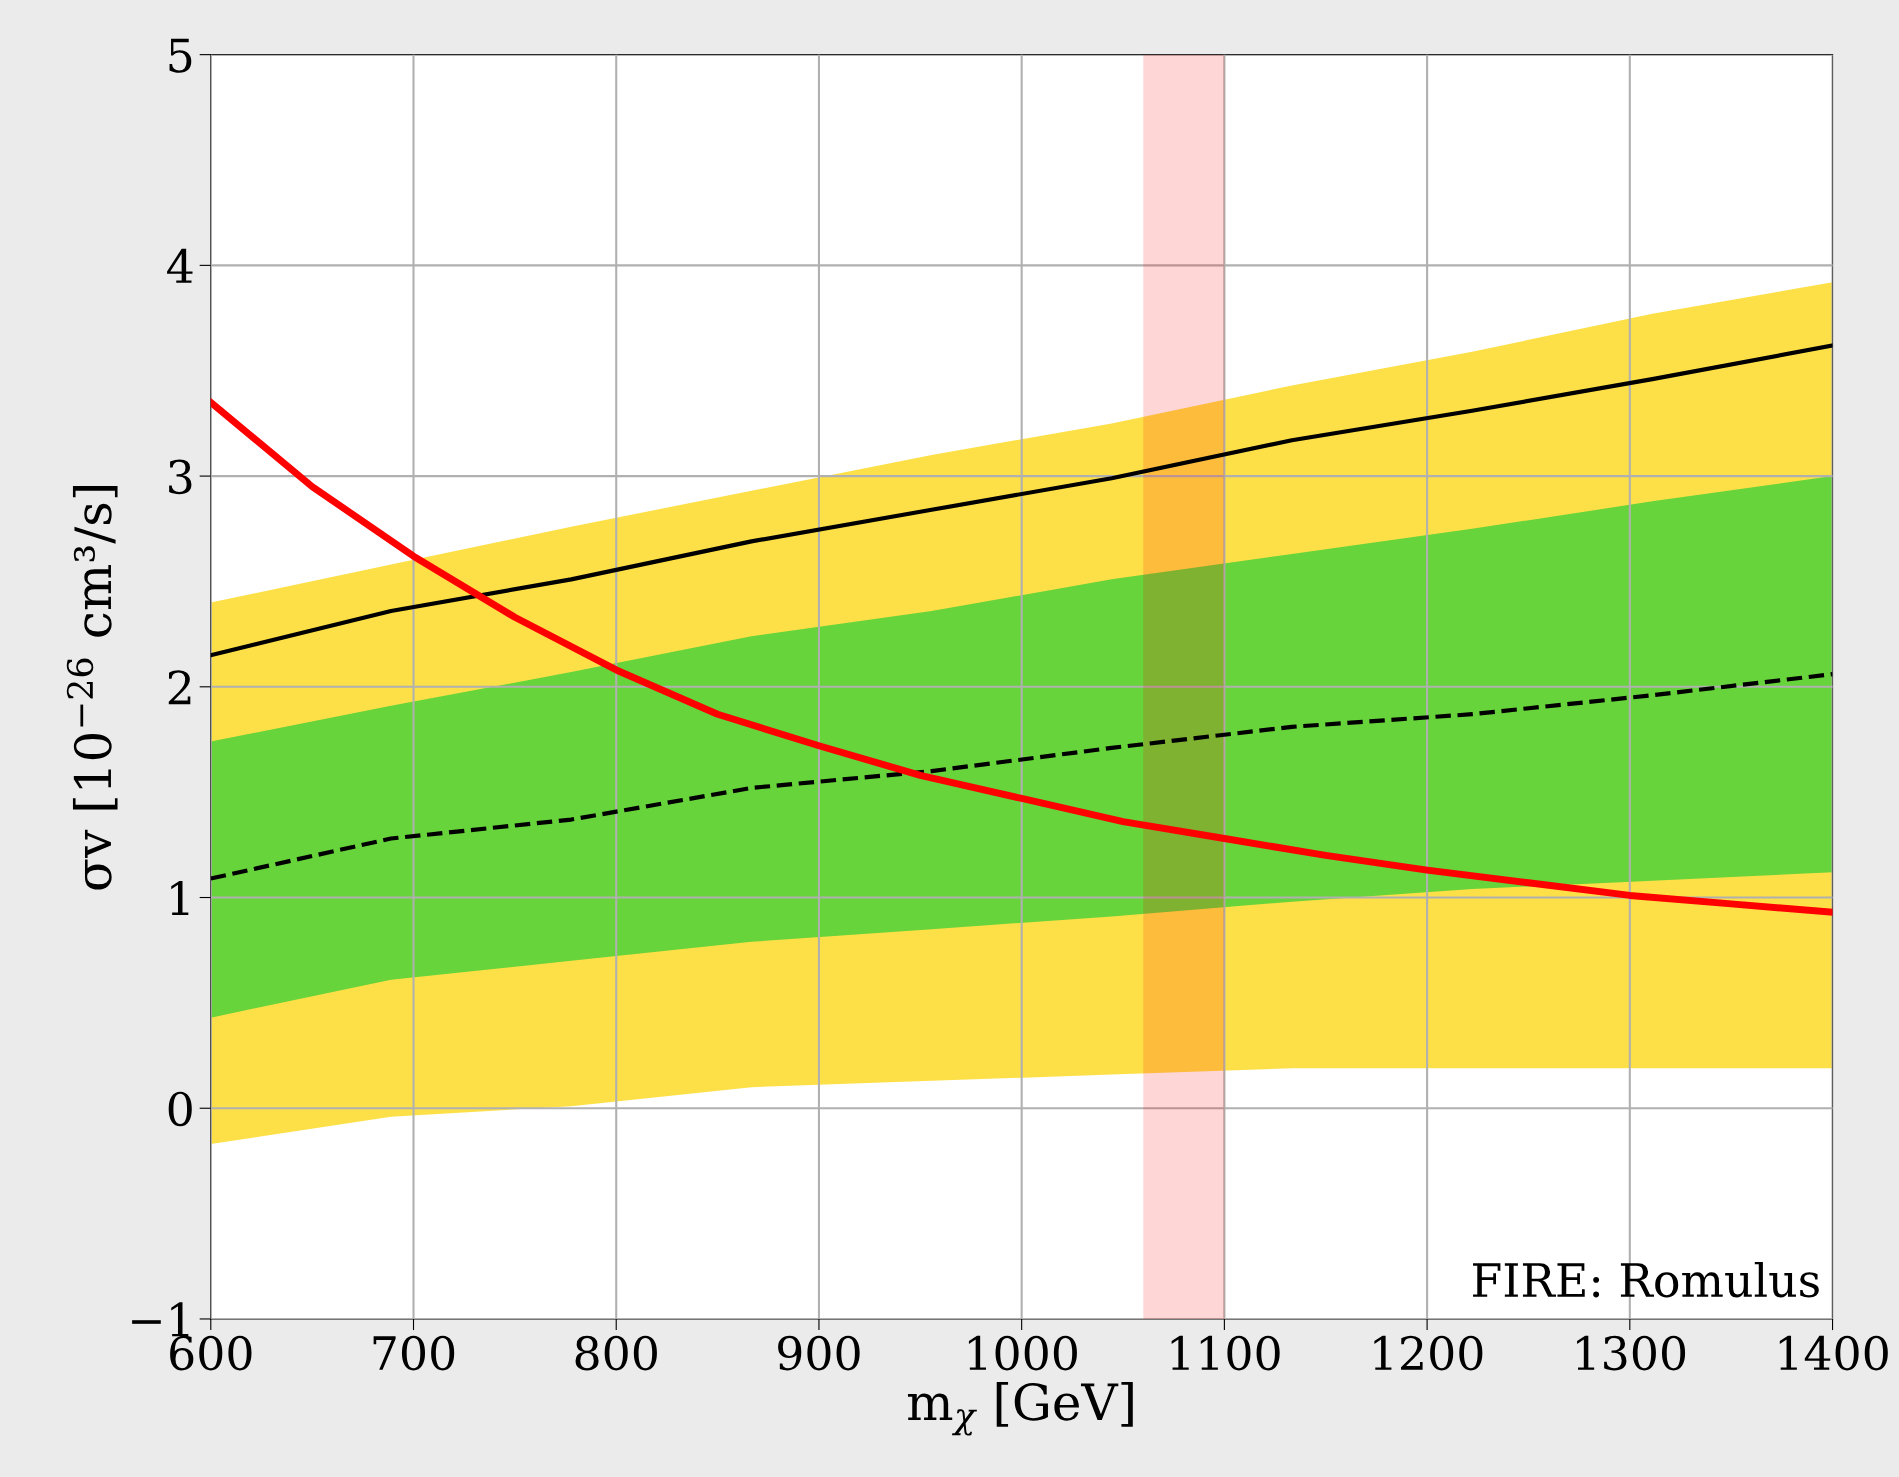 This screenshot has width=1899, height=1477. What do you see at coordinates (1225, 1353) in the screenshot?
I see `x-tick-label: 1100` at bounding box center [1225, 1353].